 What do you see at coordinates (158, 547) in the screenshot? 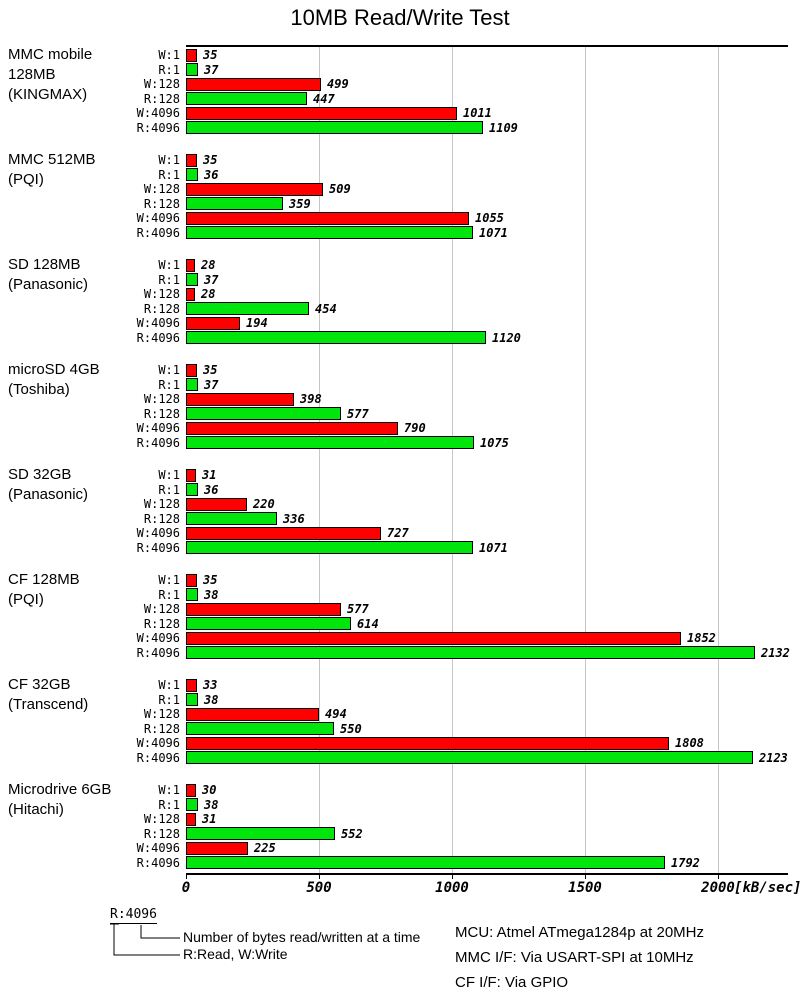
I see `bar-row-label: R:4096` at bounding box center [158, 547].